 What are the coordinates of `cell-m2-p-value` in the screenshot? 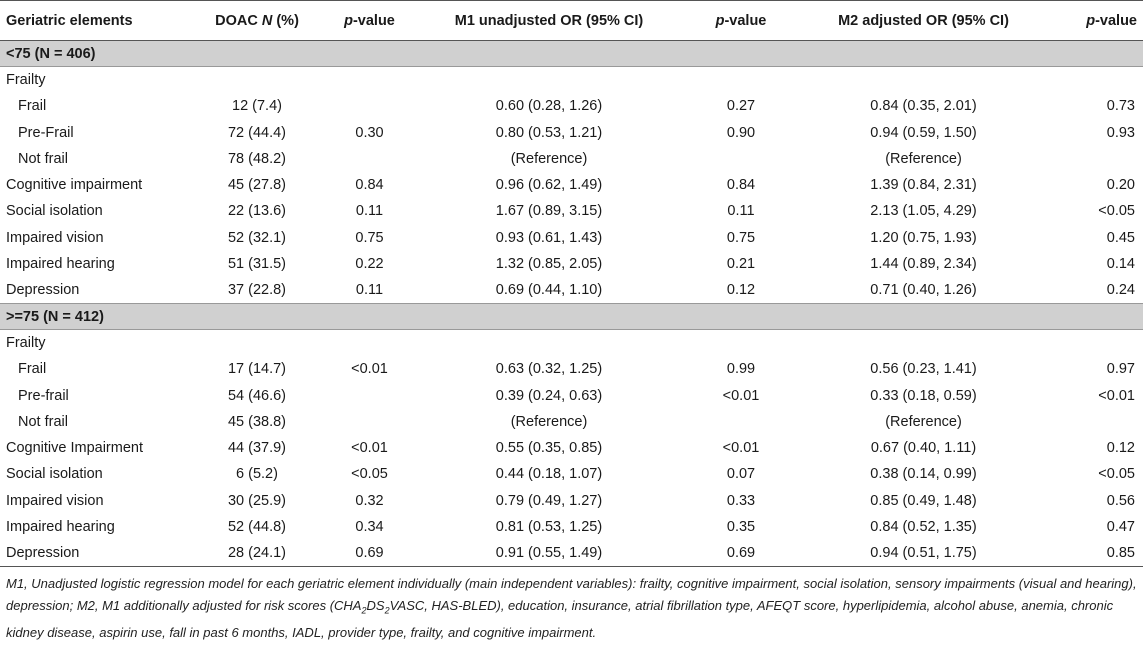 It's located at (1094, 80).